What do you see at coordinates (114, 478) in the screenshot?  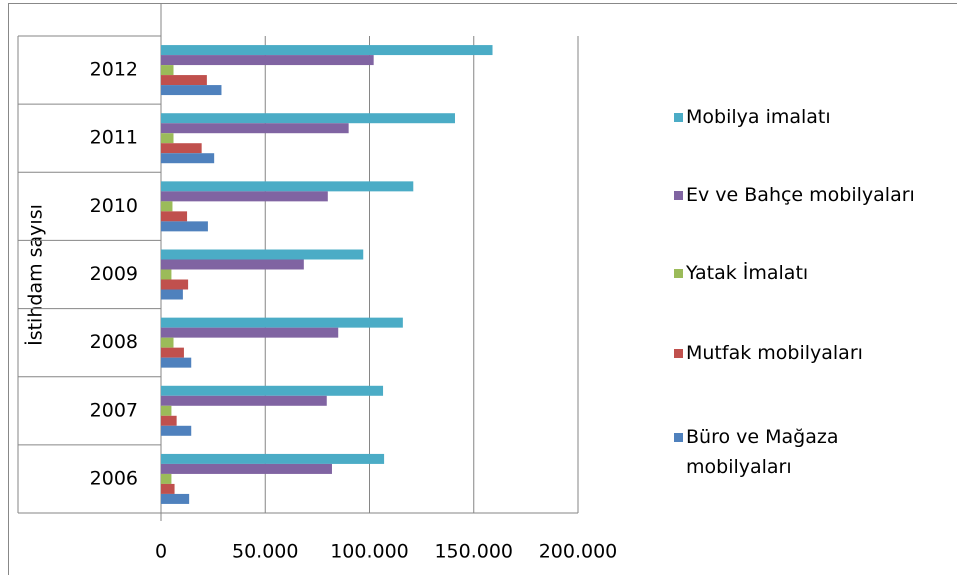 I see `y-tick-label: 2006` at bounding box center [114, 478].